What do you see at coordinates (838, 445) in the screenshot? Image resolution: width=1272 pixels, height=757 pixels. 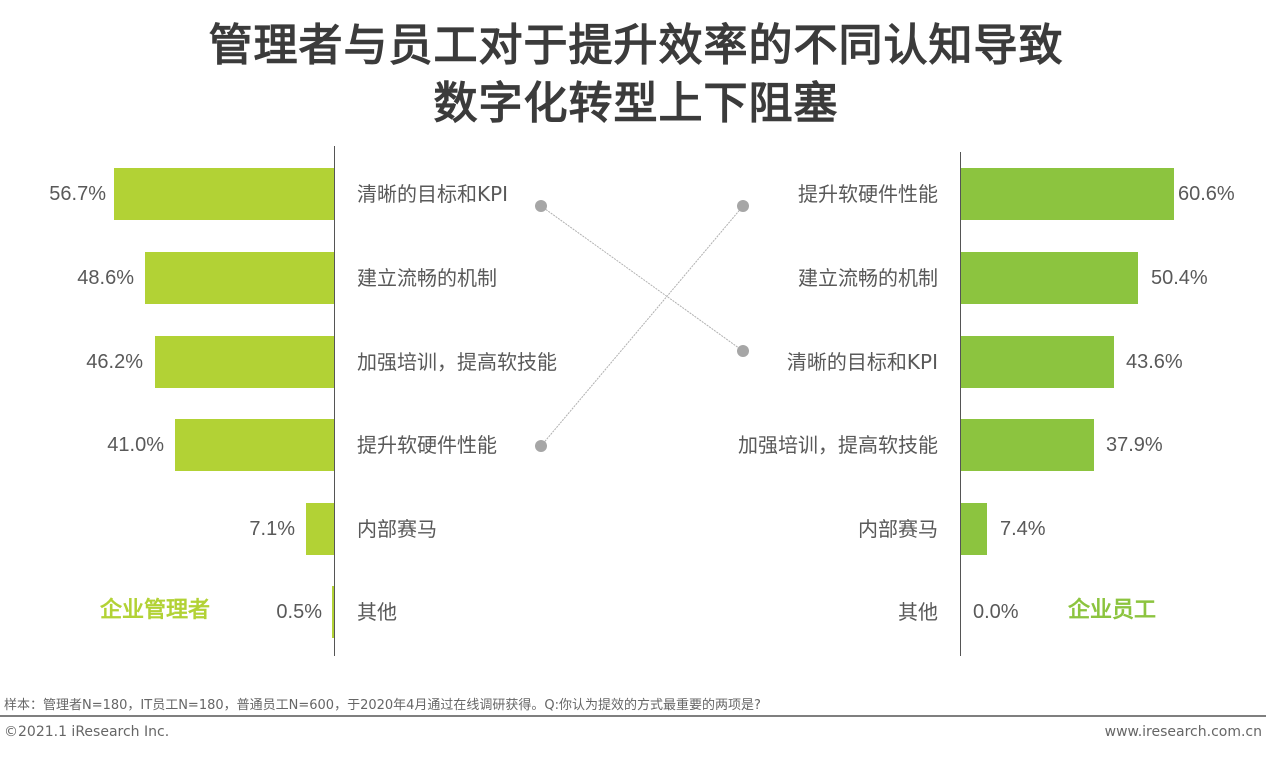 I see `right-category-3: 加强培训，提高软技能` at bounding box center [838, 445].